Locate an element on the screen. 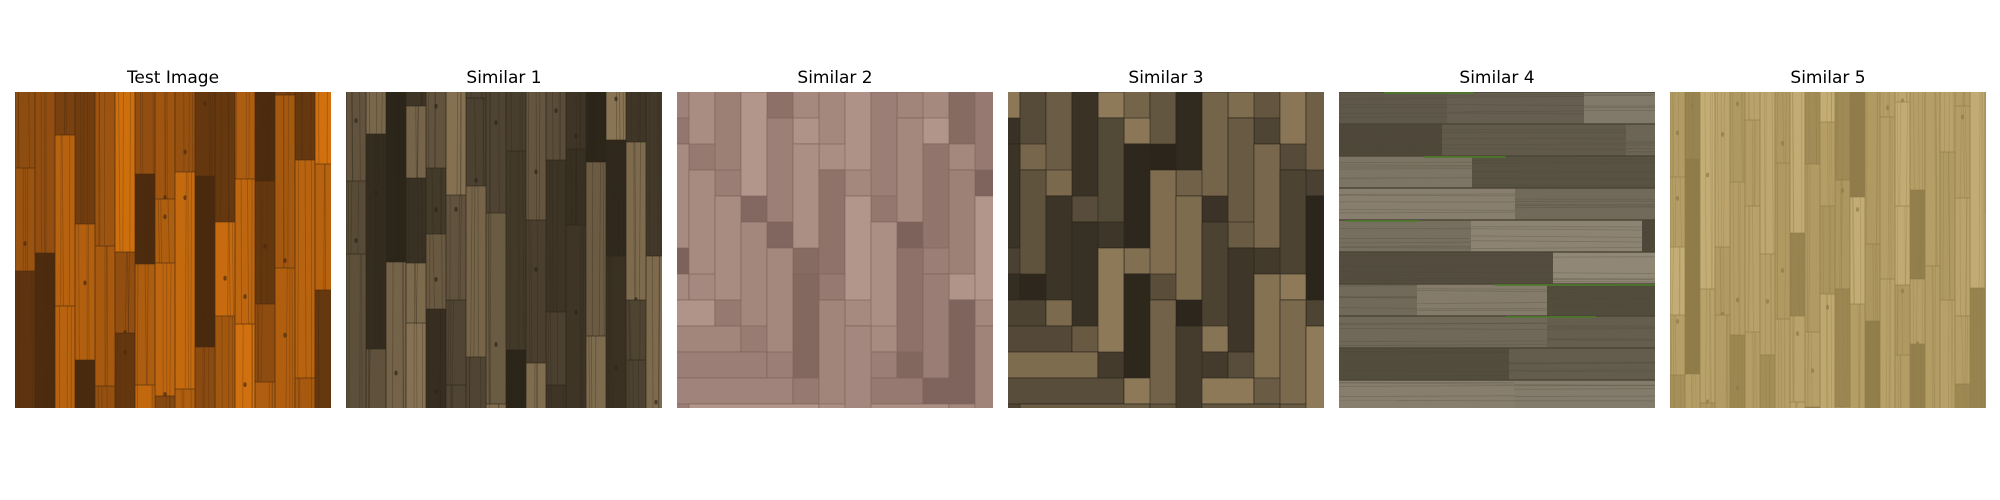 This screenshot has height=500, width=2000. panel-similar-3: Similar 3 is located at coordinates (1166, 237).